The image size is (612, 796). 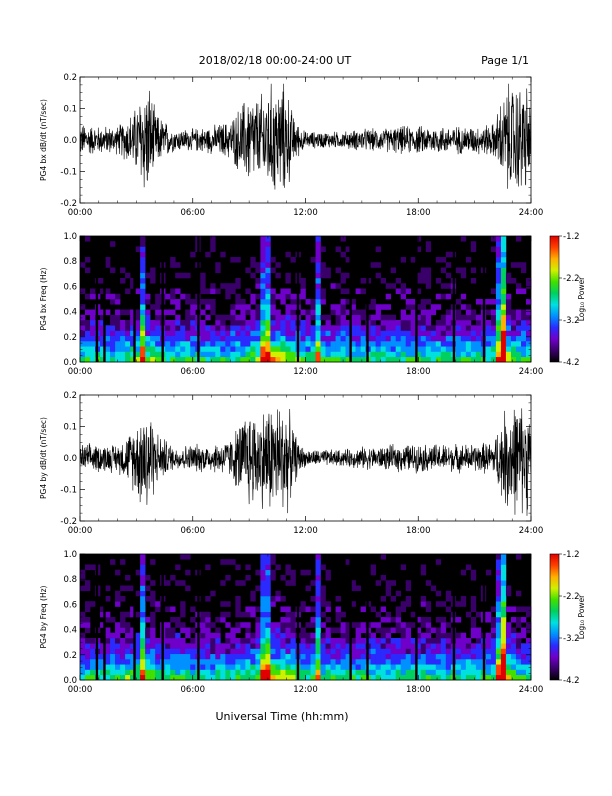 What do you see at coordinates (43, 616) in the screenshot?
I see `y-axis-label: PG4 by Freq (Hz)` at bounding box center [43, 616].